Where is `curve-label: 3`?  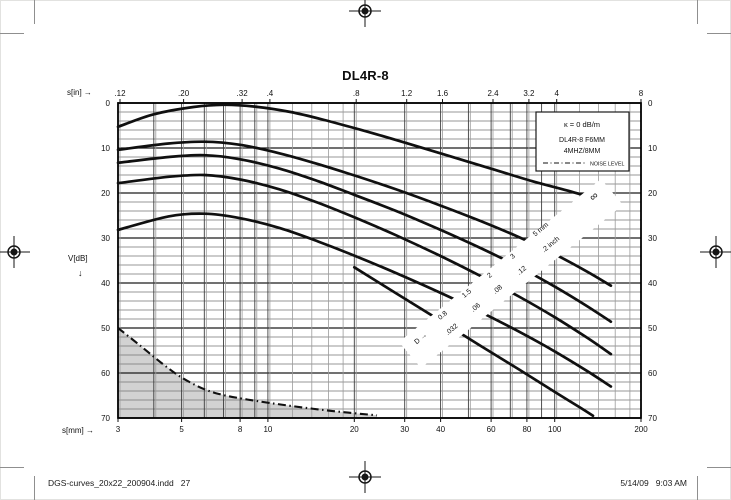 curve-label: 3 is located at coordinates (513, 257).